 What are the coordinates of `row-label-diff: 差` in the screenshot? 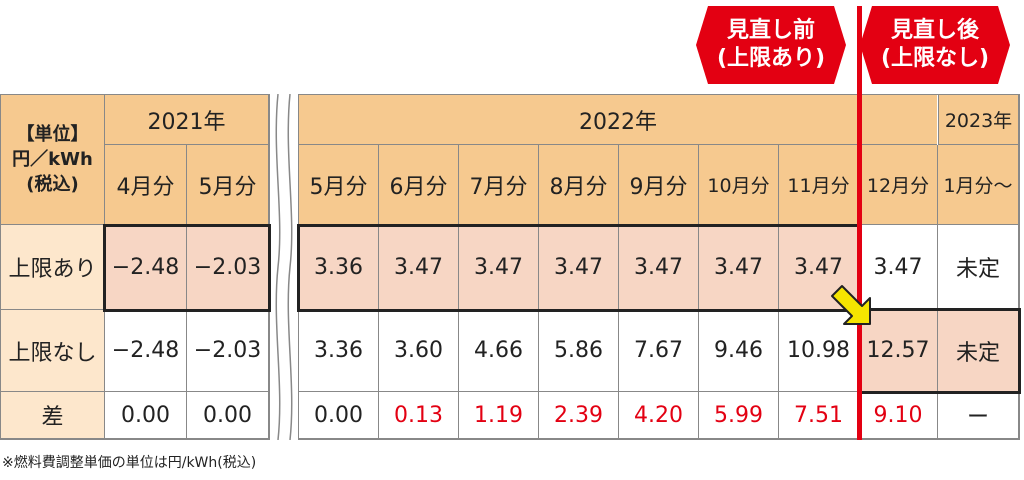 It's located at (53, 415).